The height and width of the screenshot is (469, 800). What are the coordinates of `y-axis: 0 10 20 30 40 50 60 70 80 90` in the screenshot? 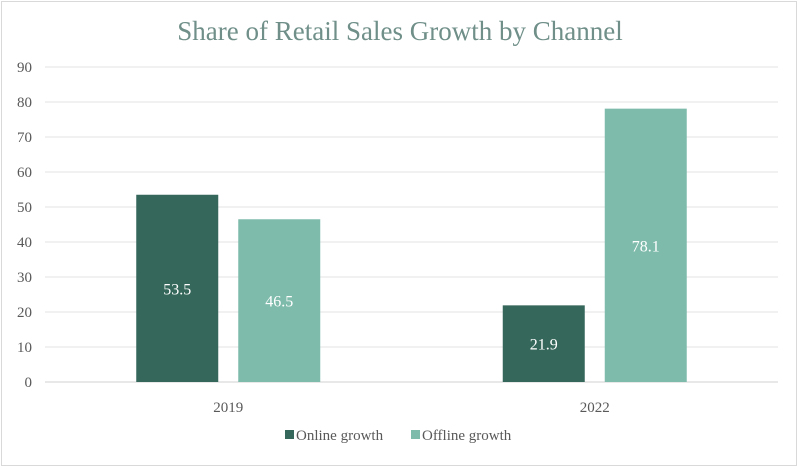 It's located at (24, 225).